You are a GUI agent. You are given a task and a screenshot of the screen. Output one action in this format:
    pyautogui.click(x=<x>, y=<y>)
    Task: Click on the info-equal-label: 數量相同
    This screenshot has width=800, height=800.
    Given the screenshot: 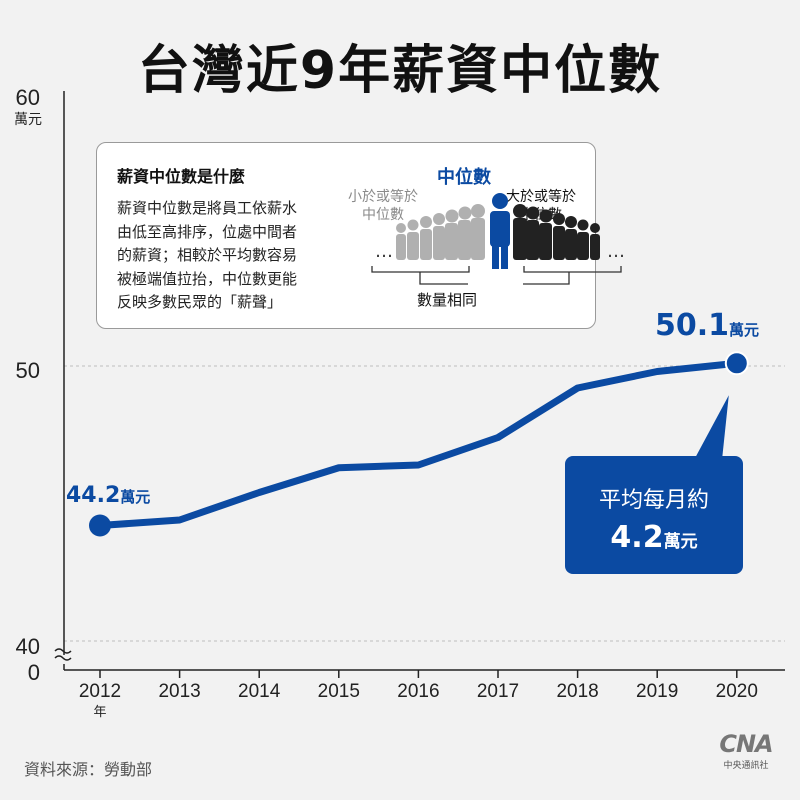 What is the action you would take?
    pyautogui.click(x=447, y=300)
    